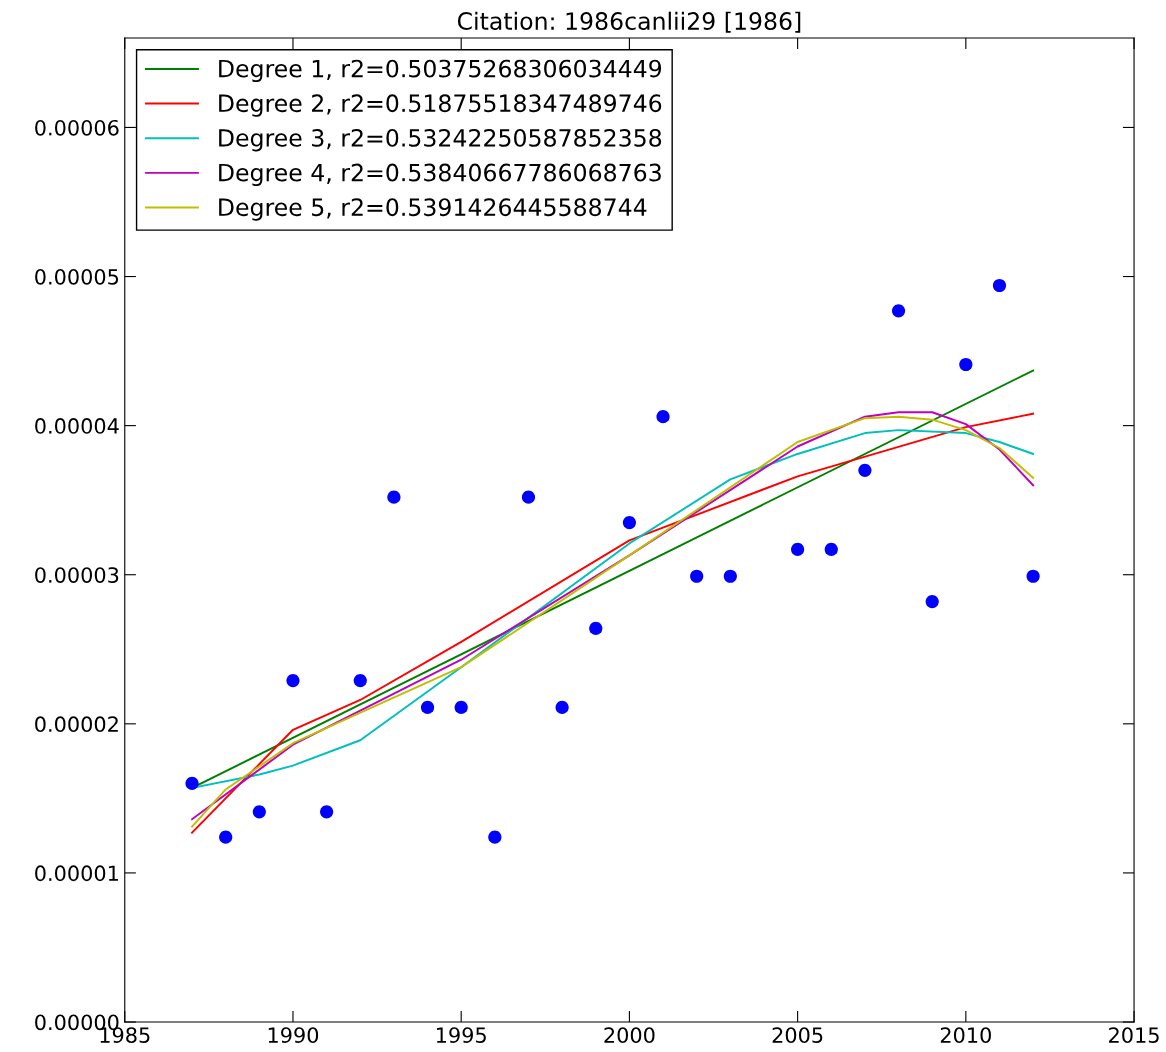  Describe the element at coordinates (76, 724) in the screenshot. I see `y-tick-label: 0.00002` at that location.